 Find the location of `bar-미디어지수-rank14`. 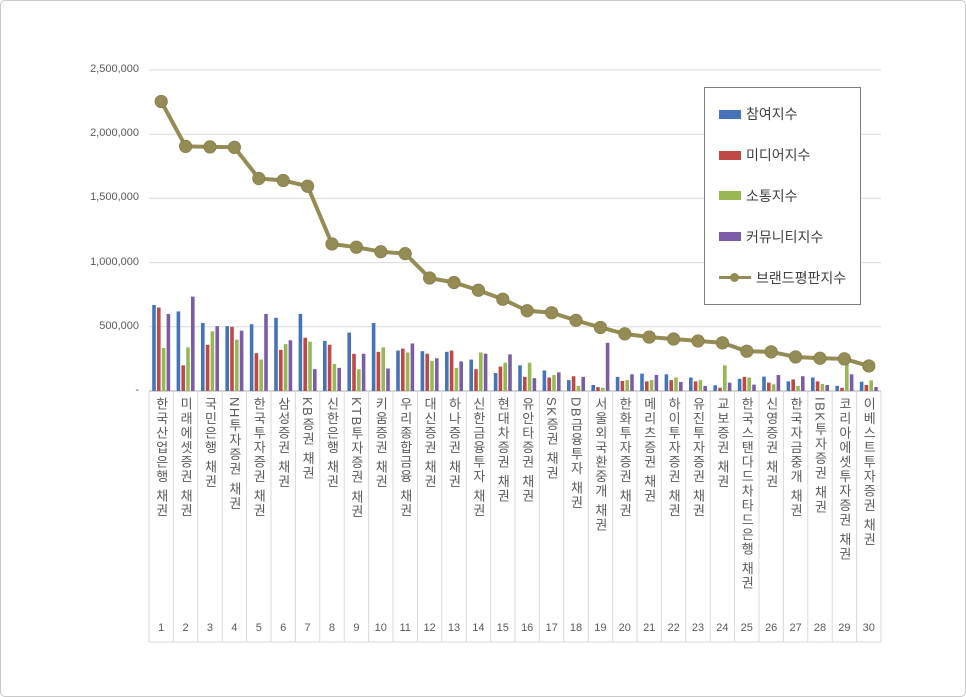

bar-미디어지수-rank14 is located at coordinates (476, 380).